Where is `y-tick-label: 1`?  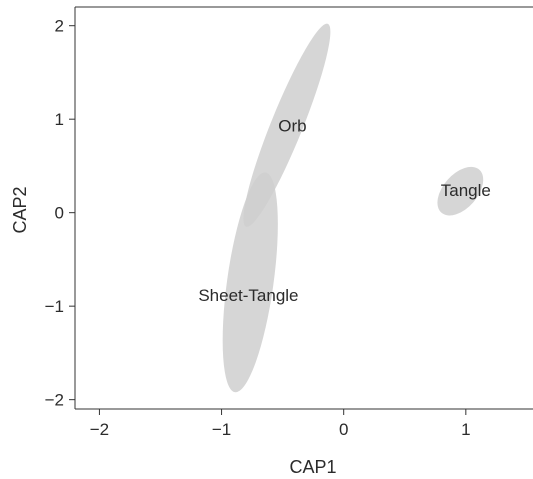
y-tick-label: 1 is located at coordinates (59, 119).